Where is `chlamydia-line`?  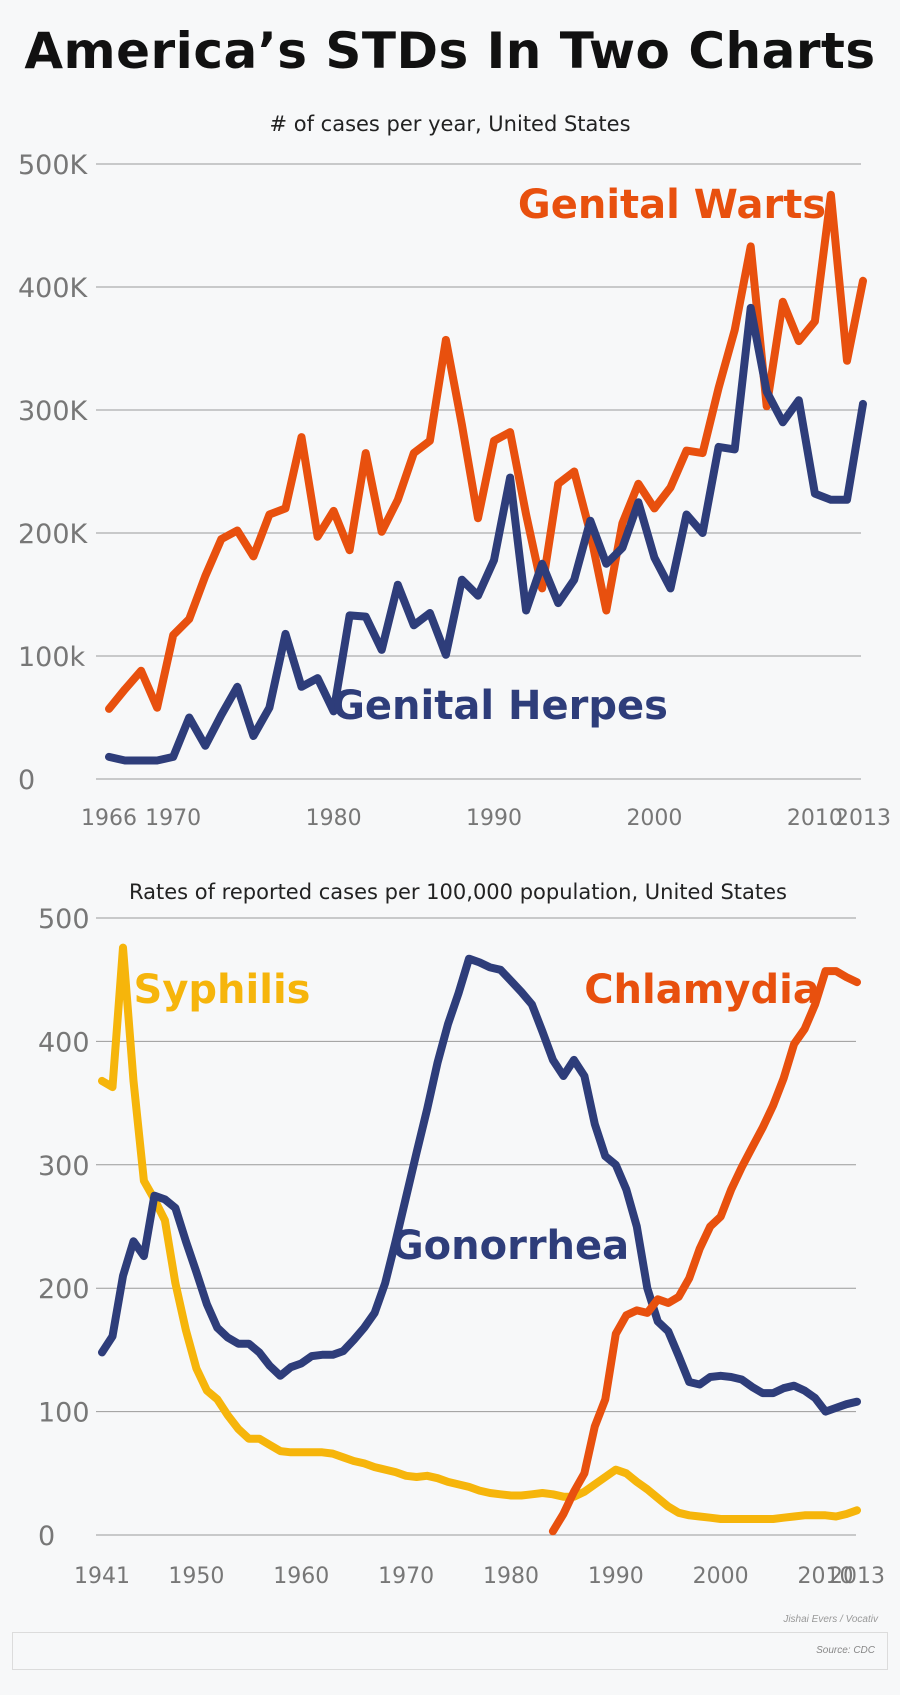
chlamydia-line is located at coordinates (704, 1251).